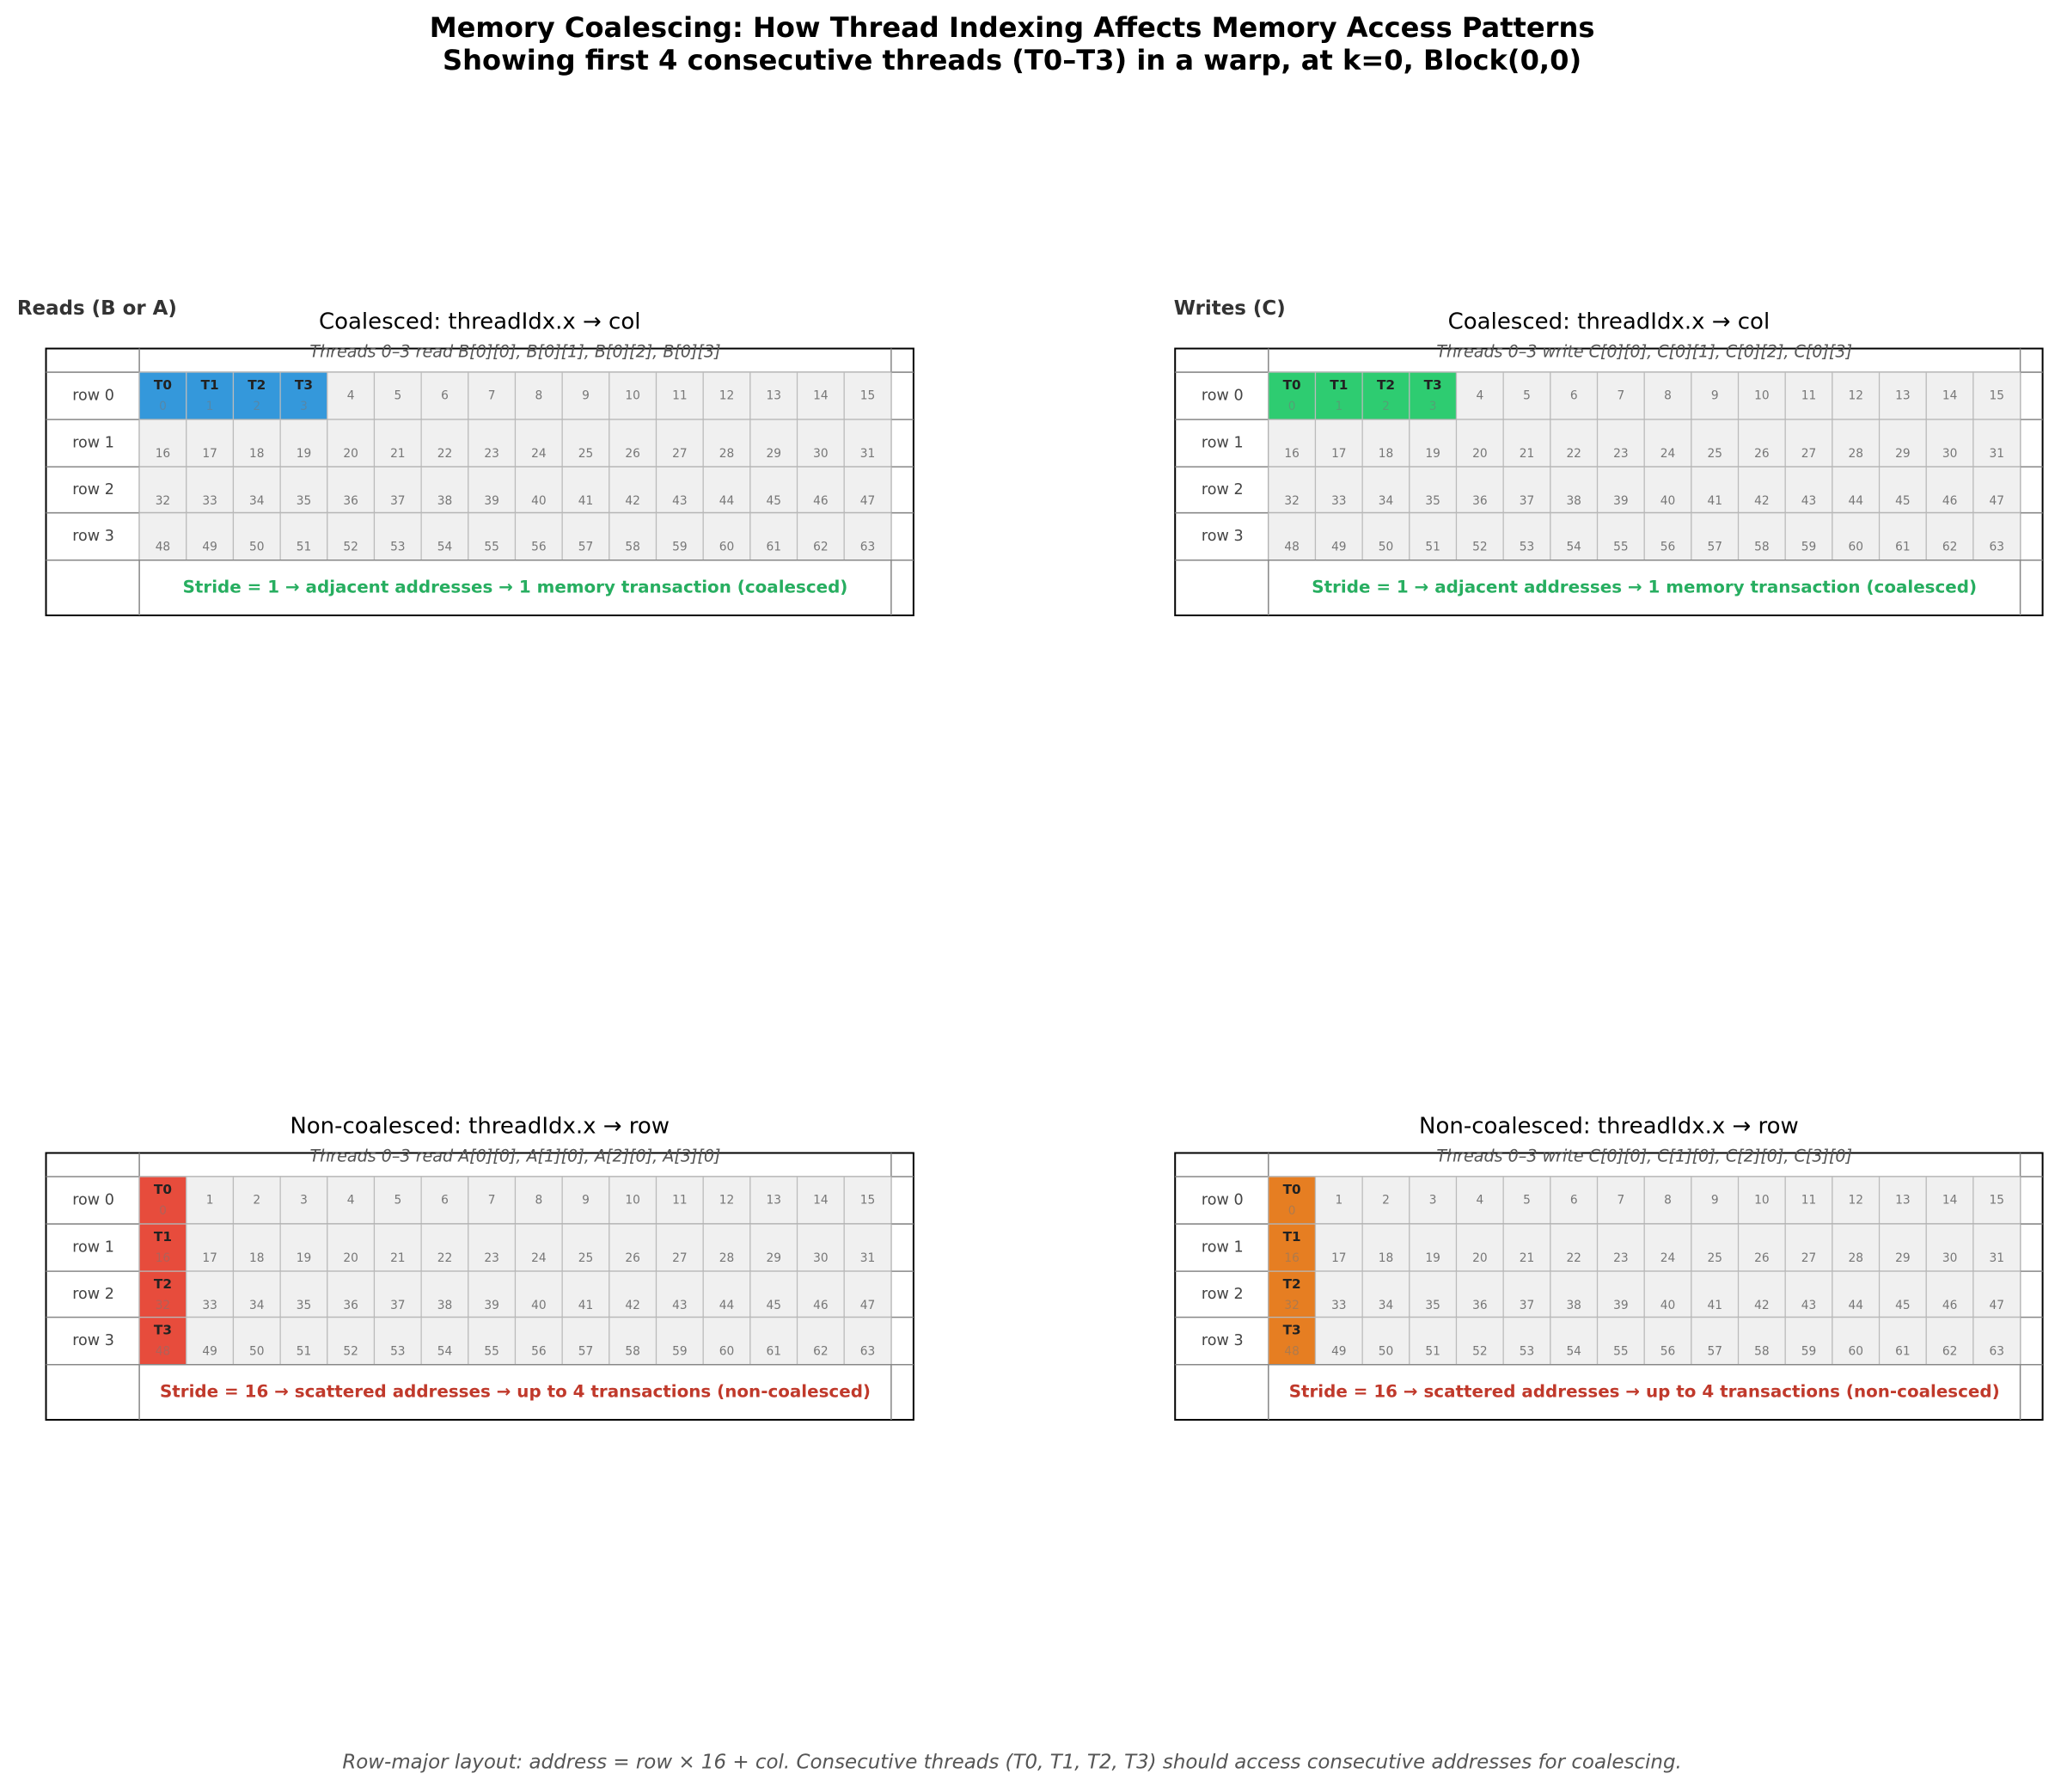  What do you see at coordinates (350, 501) in the screenshot?
I see `address: 36` at bounding box center [350, 501].